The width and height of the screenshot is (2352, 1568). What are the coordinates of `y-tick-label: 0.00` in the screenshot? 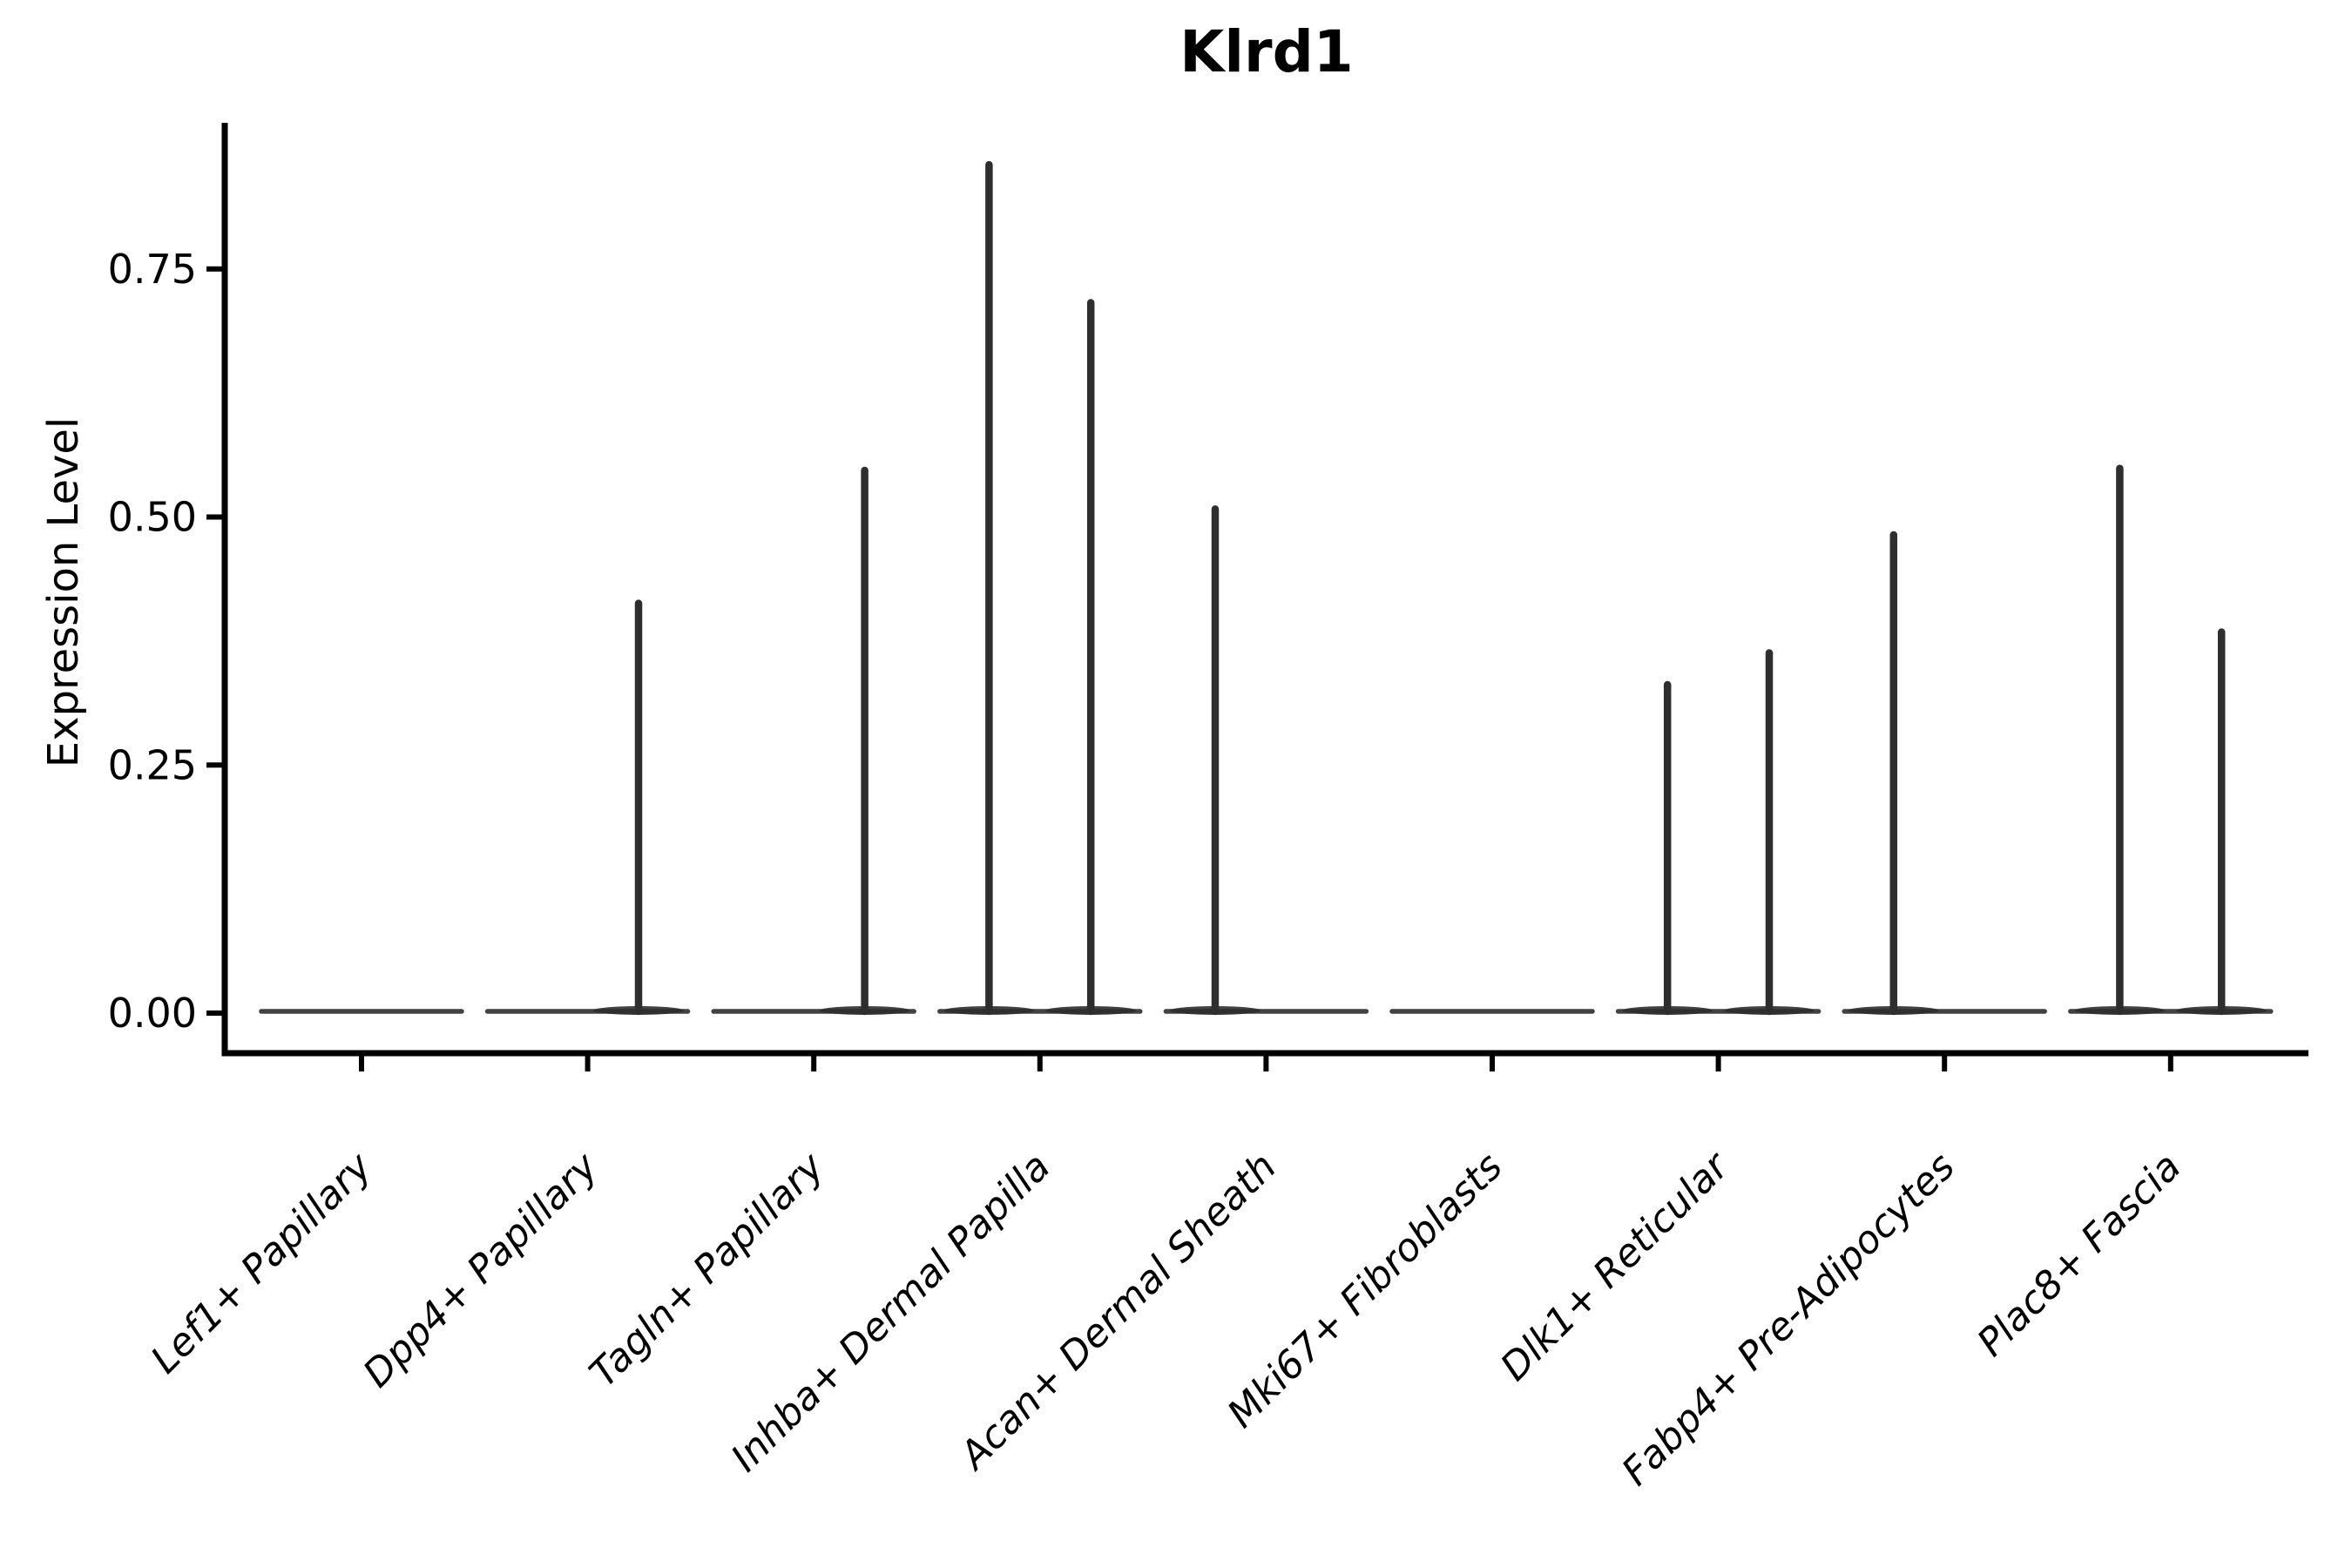 It's located at (152, 1014).